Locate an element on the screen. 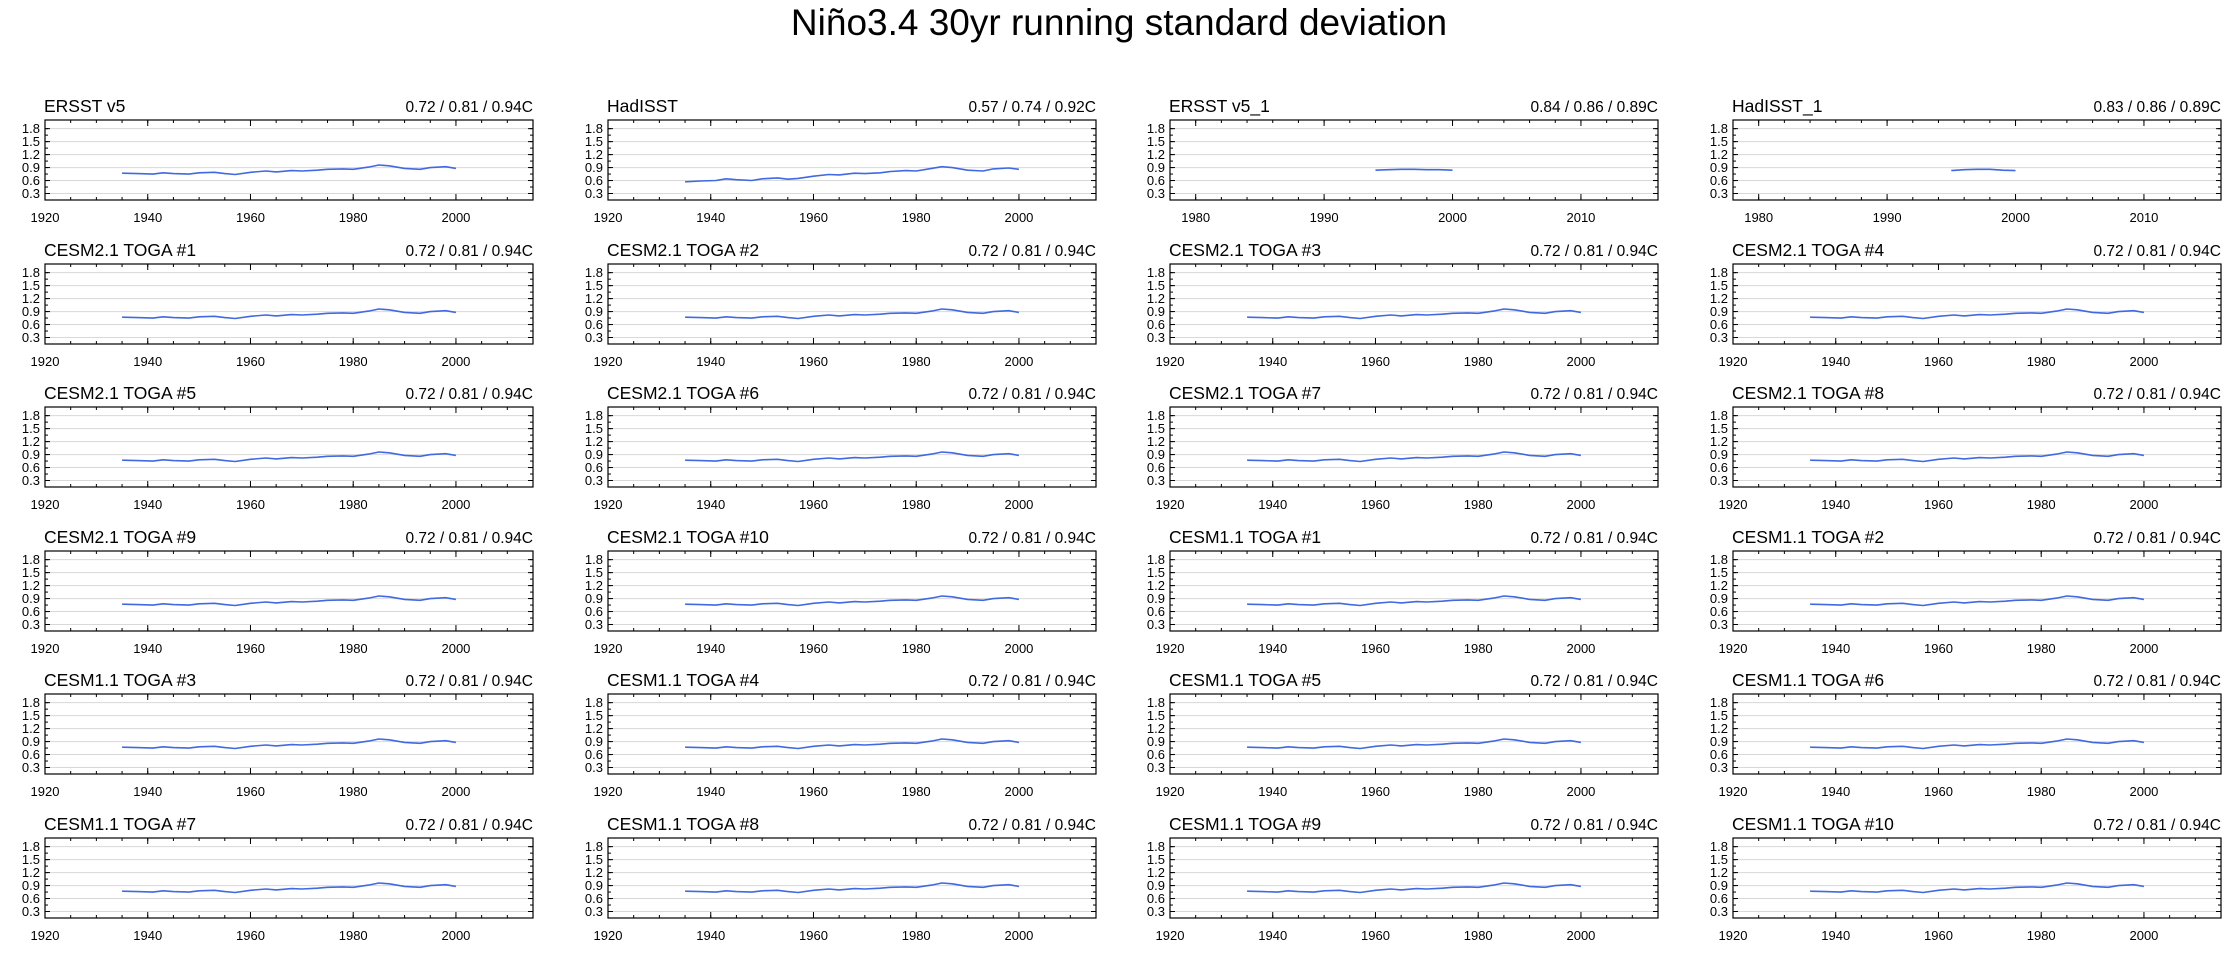  panel-stats: 0.83 / 0.86 / 0.89C is located at coordinates (2157, 107).